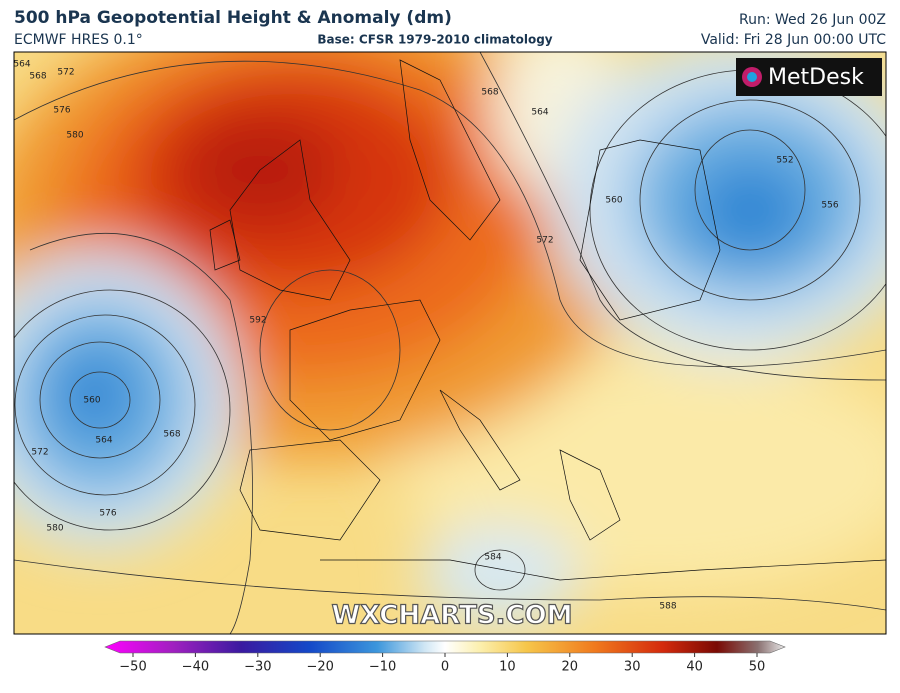  I want to click on logo: MetDesk, so click(809, 77).